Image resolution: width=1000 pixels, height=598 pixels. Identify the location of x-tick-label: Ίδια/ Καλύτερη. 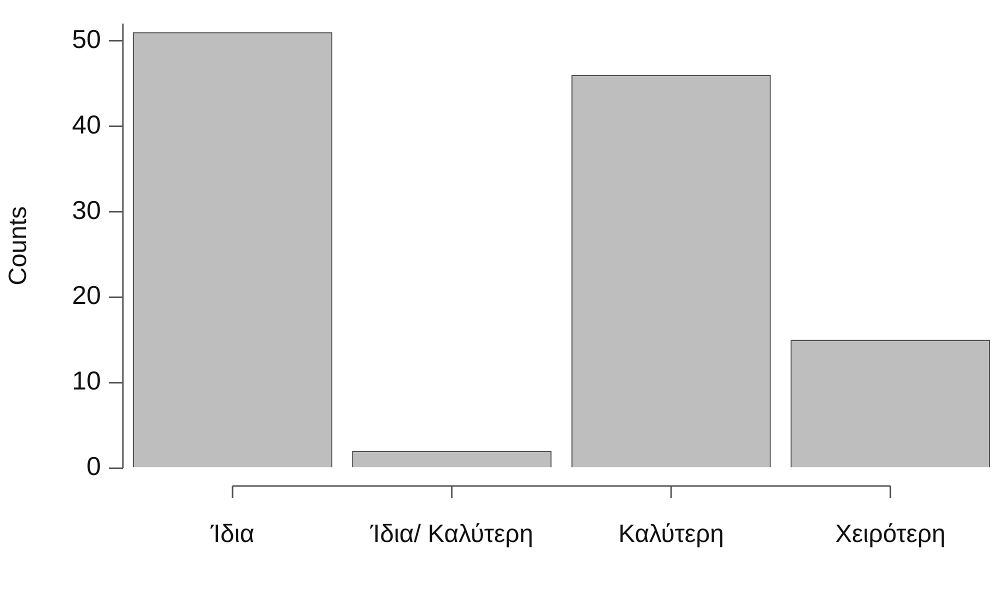
(451, 534).